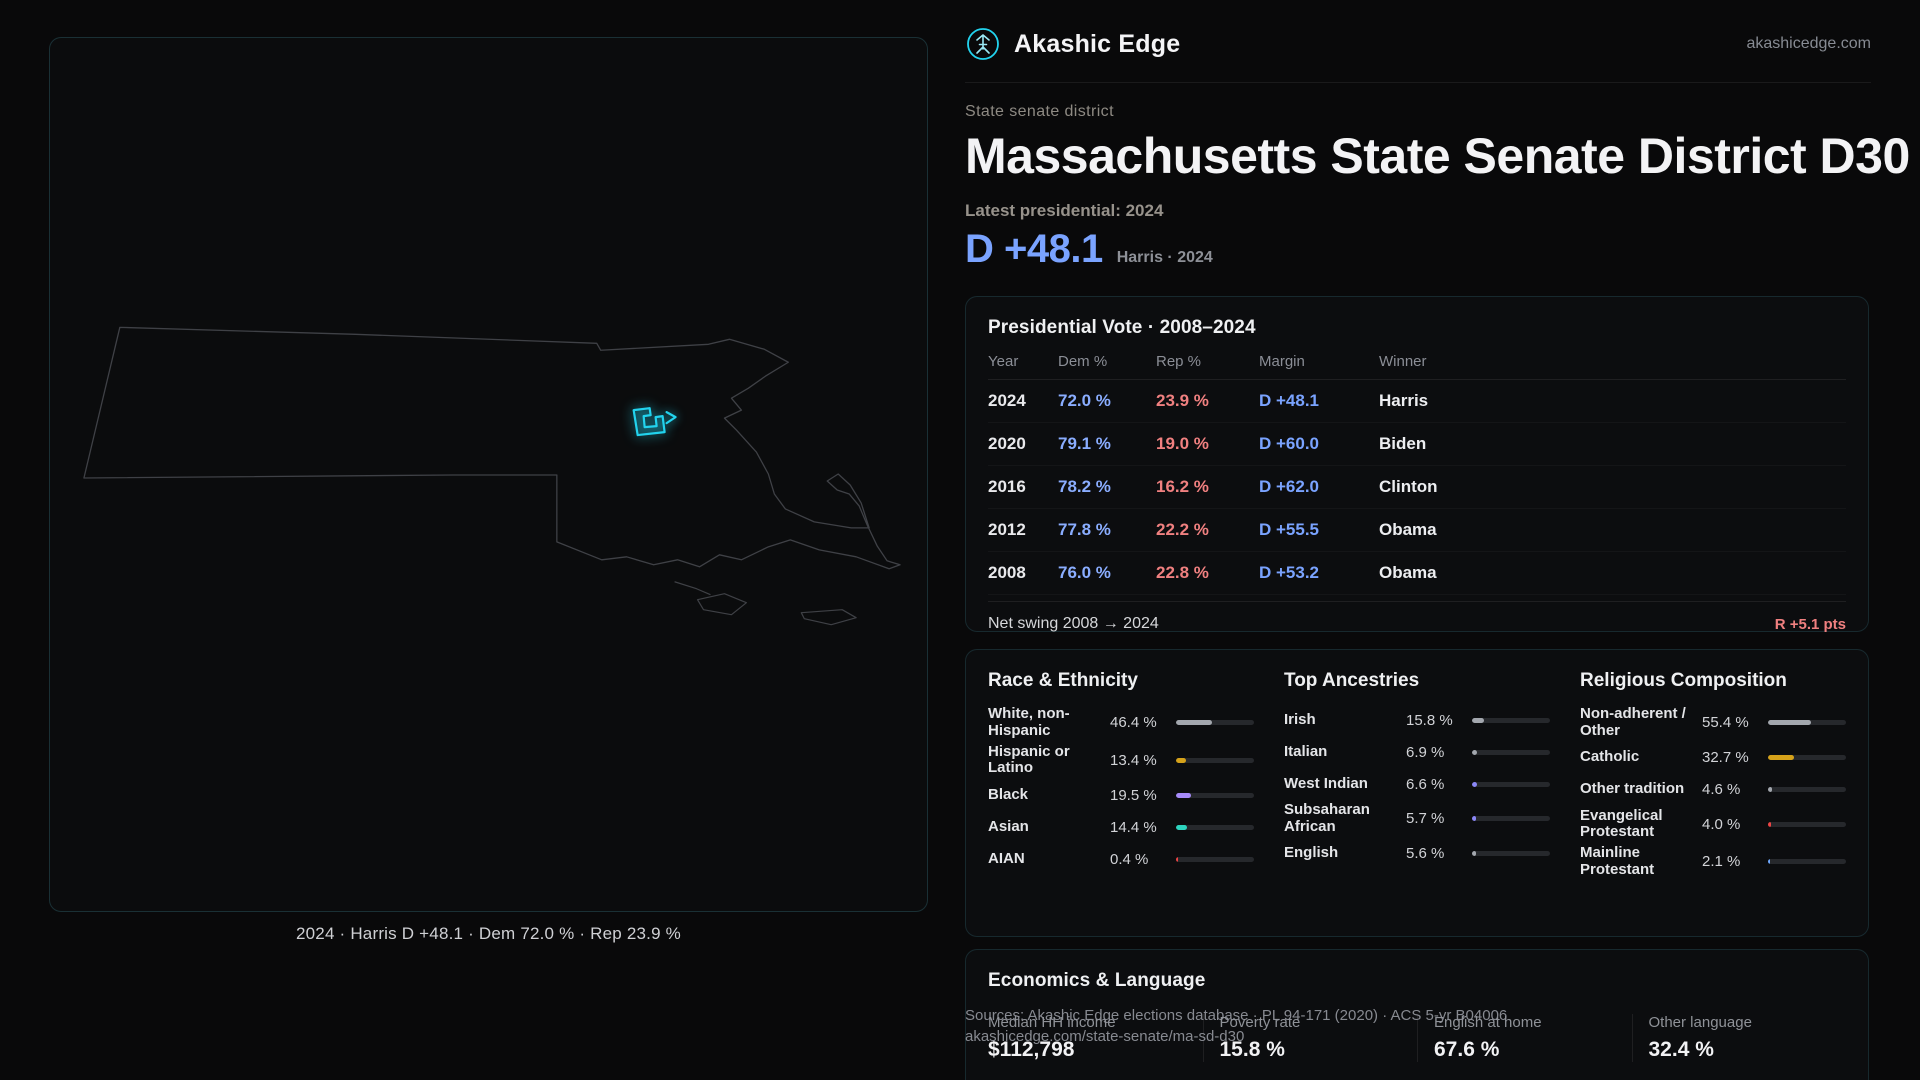 This screenshot has width=1920, height=1080. What do you see at coordinates (1179, 361) in the screenshot?
I see `col-header-rep: Rep %` at bounding box center [1179, 361].